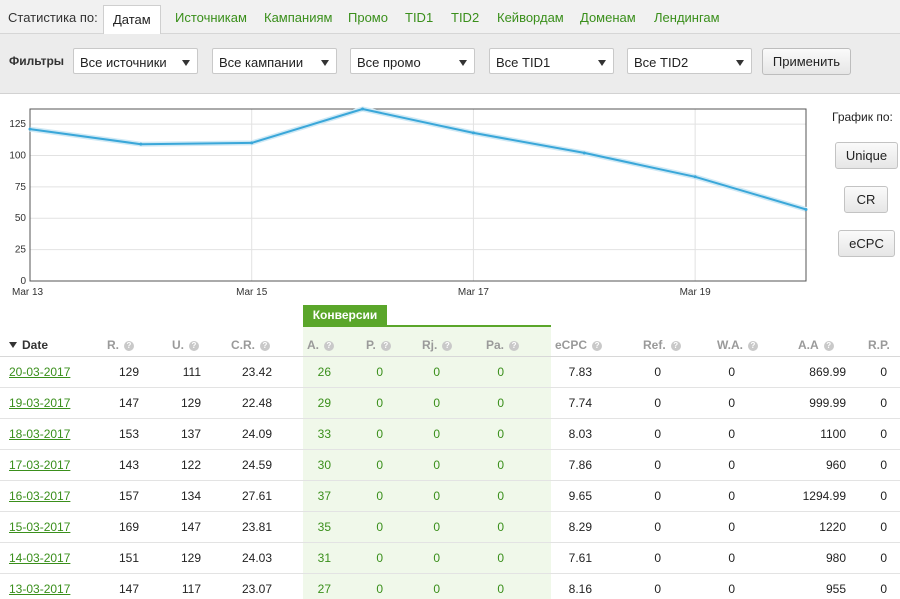  What do you see at coordinates (190, 403) in the screenshot?
I see `cell-u: 129` at bounding box center [190, 403].